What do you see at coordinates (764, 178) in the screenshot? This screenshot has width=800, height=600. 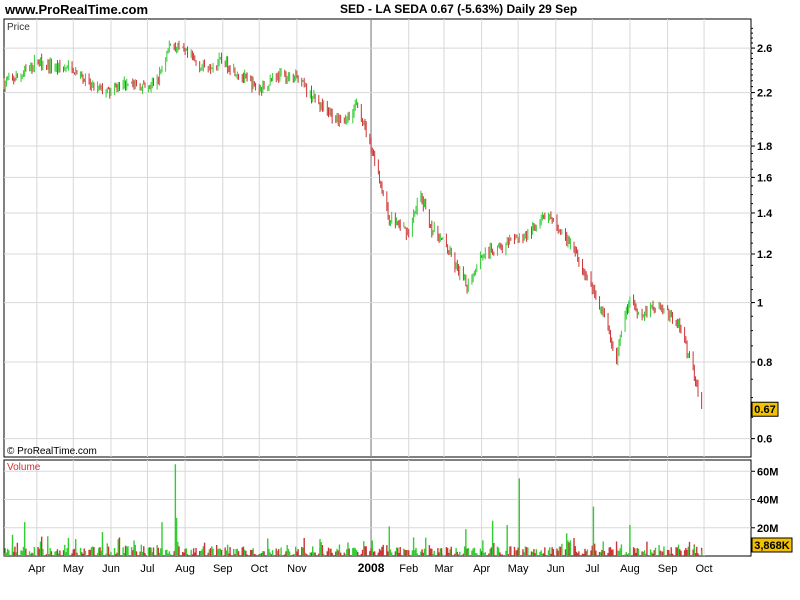 I see `y-tick-label: 1.6` at bounding box center [764, 178].